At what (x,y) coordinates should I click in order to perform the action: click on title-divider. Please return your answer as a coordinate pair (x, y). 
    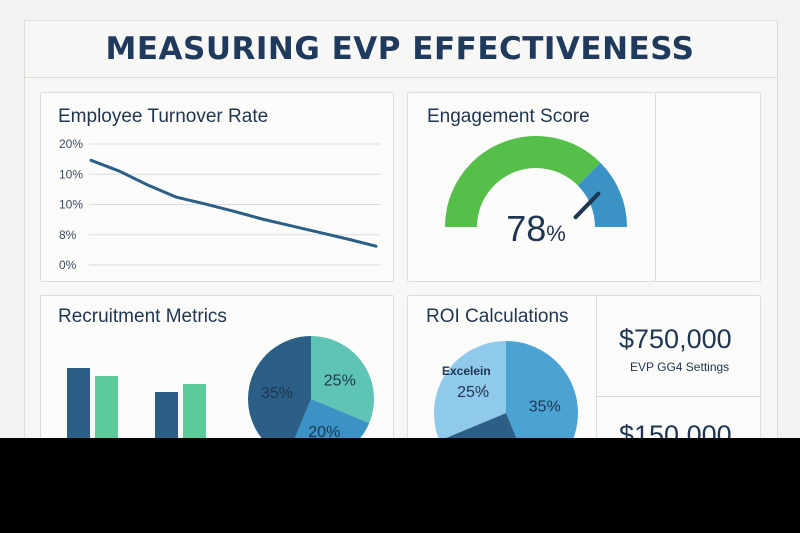
    Looking at the image, I should click on (401, 77).